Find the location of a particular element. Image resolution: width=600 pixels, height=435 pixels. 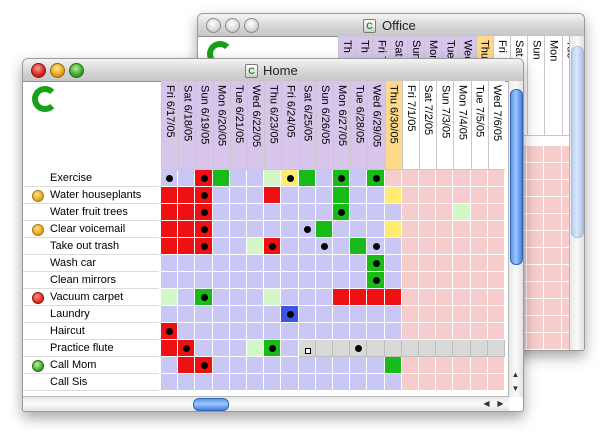

office-scroll-thumb is located at coordinates (577, 142).